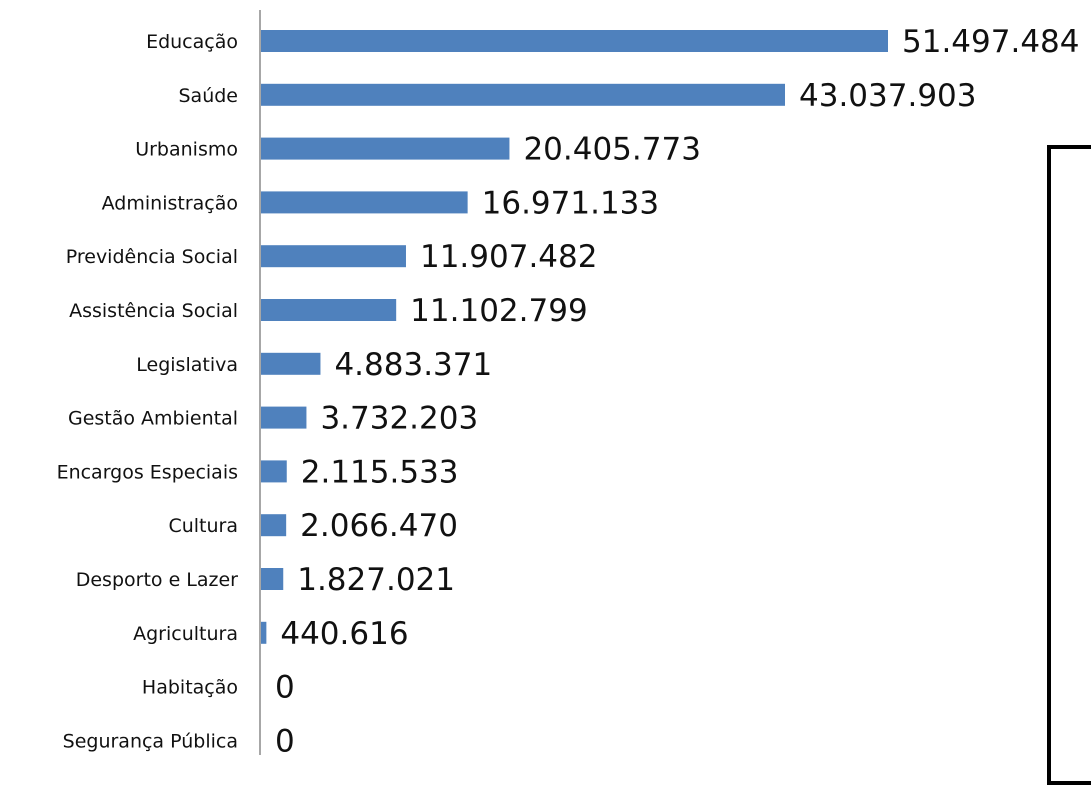 This screenshot has width=1091, height=785. What do you see at coordinates (380, 472) in the screenshot?
I see `data-label: 2.115.533` at bounding box center [380, 472].